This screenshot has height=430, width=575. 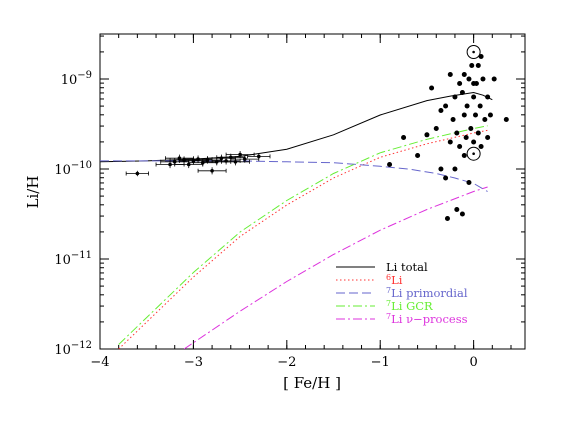 What do you see at coordinates (427, 293) in the screenshot?
I see `legend-entry-2: 7Li primordial` at bounding box center [427, 293].